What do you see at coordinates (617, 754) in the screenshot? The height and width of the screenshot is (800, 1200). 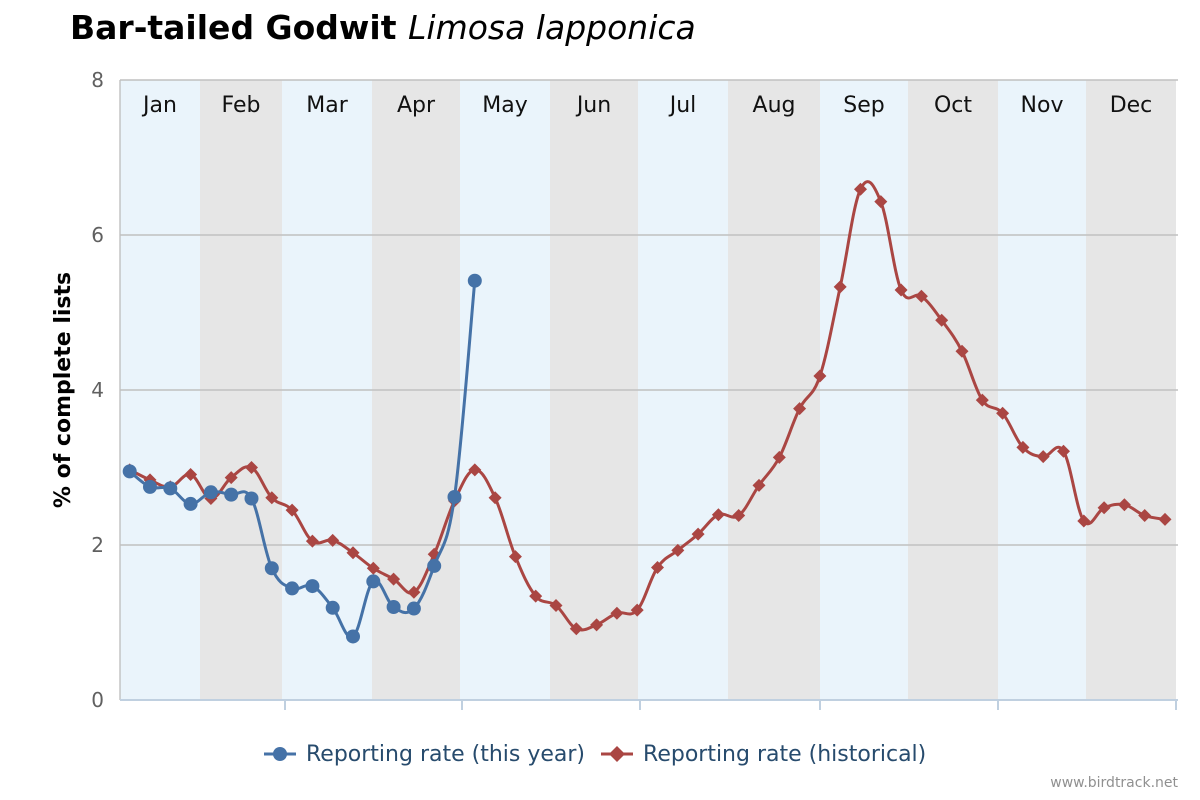 I see `diamond-marker-icon` at bounding box center [617, 754].